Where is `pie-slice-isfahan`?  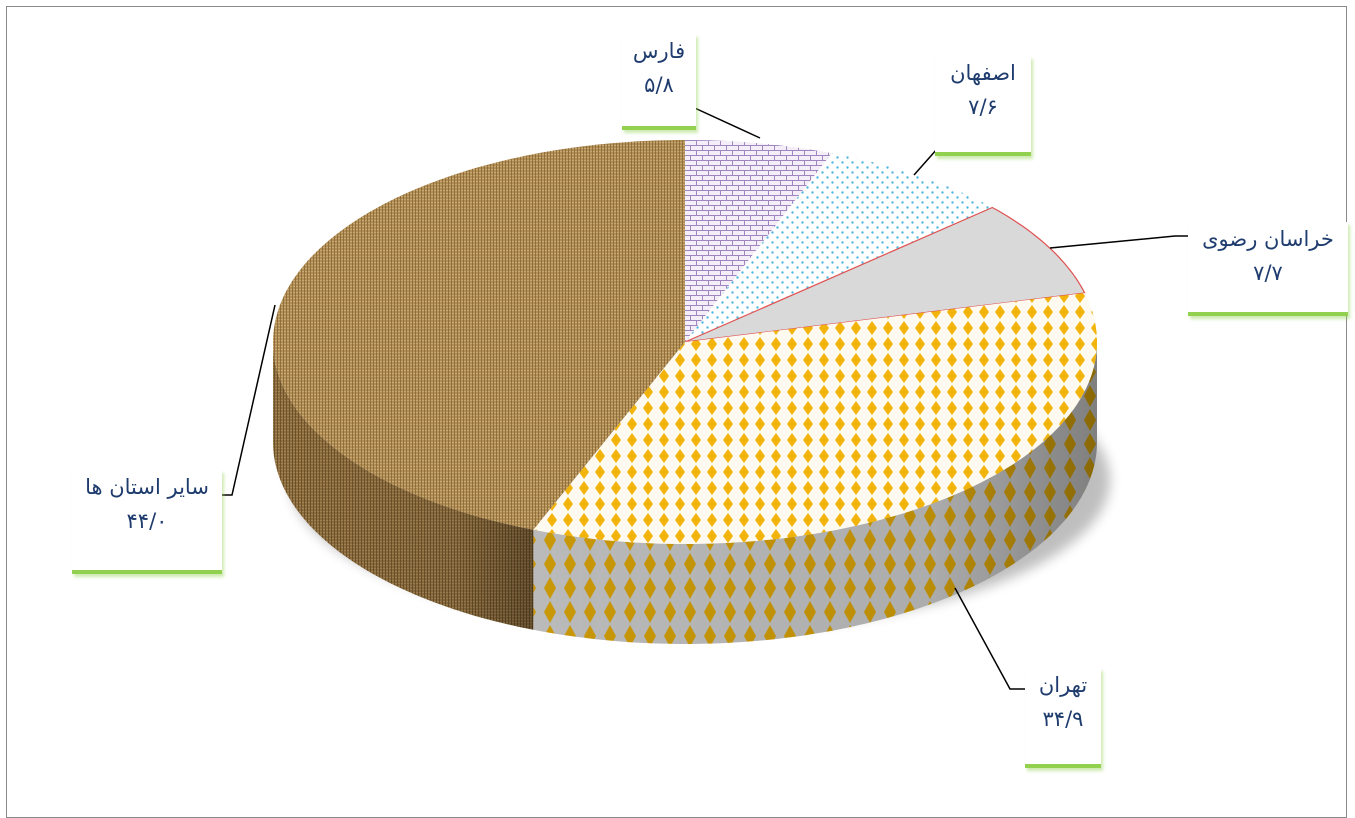 pie-slice-isfahan is located at coordinates (839, 247).